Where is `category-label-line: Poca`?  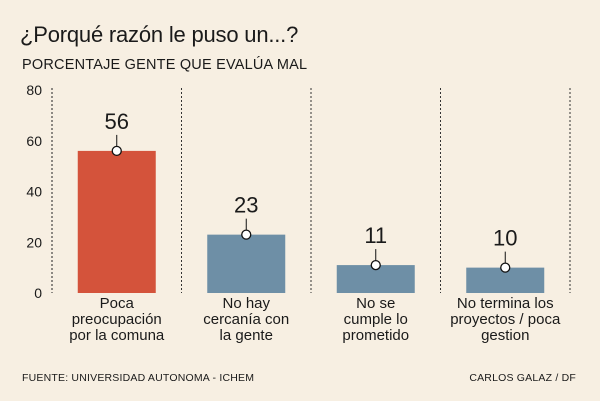 category-label-line: Poca is located at coordinates (116, 303).